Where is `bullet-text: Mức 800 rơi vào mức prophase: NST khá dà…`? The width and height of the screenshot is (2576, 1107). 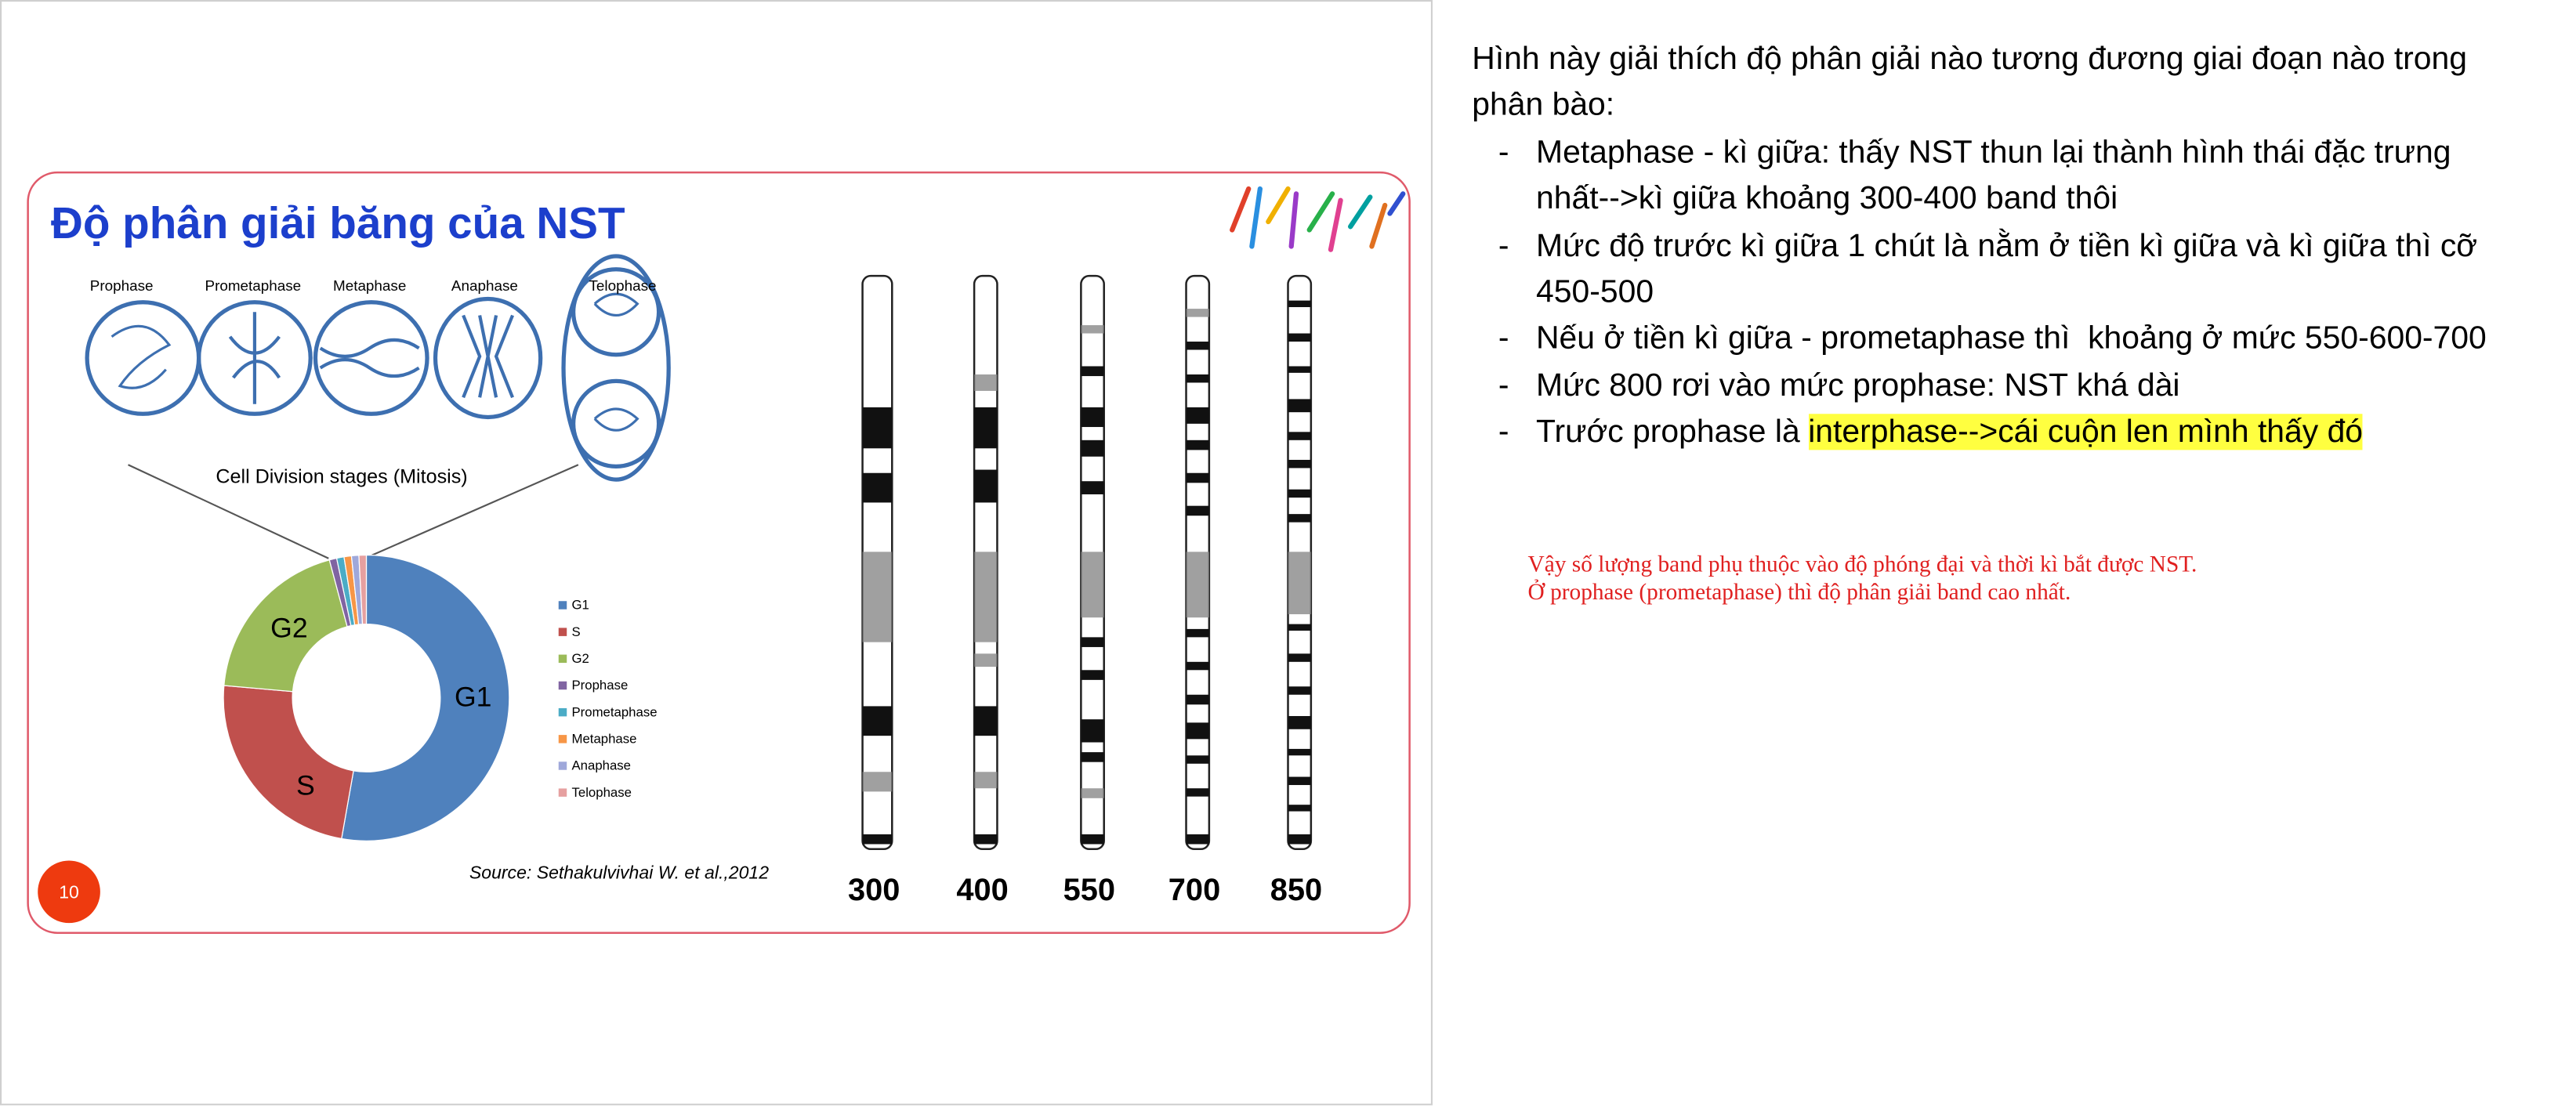 bullet-text: Mức 800 rơi vào mức prophase: NST khá dà… is located at coordinates (1858, 385).